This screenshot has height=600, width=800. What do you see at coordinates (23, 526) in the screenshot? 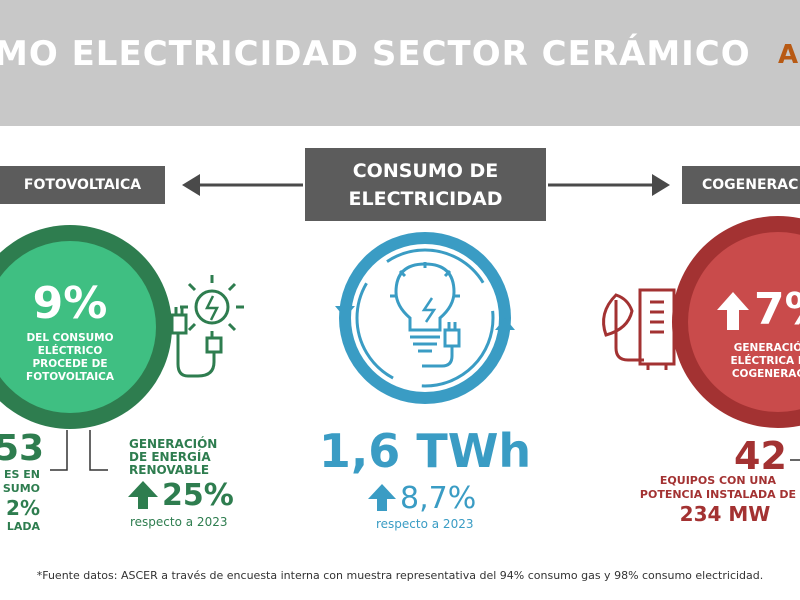
I see `left-stat-line: LADA` at bounding box center [23, 526].